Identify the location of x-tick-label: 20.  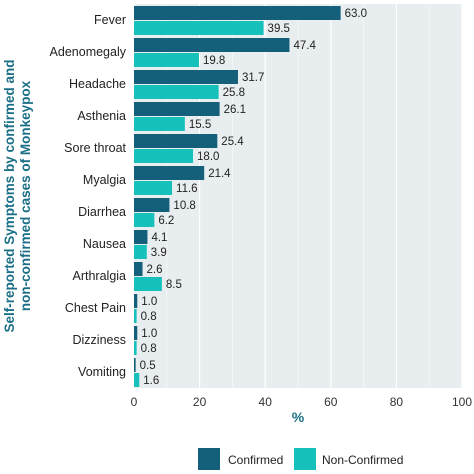
(200, 402).